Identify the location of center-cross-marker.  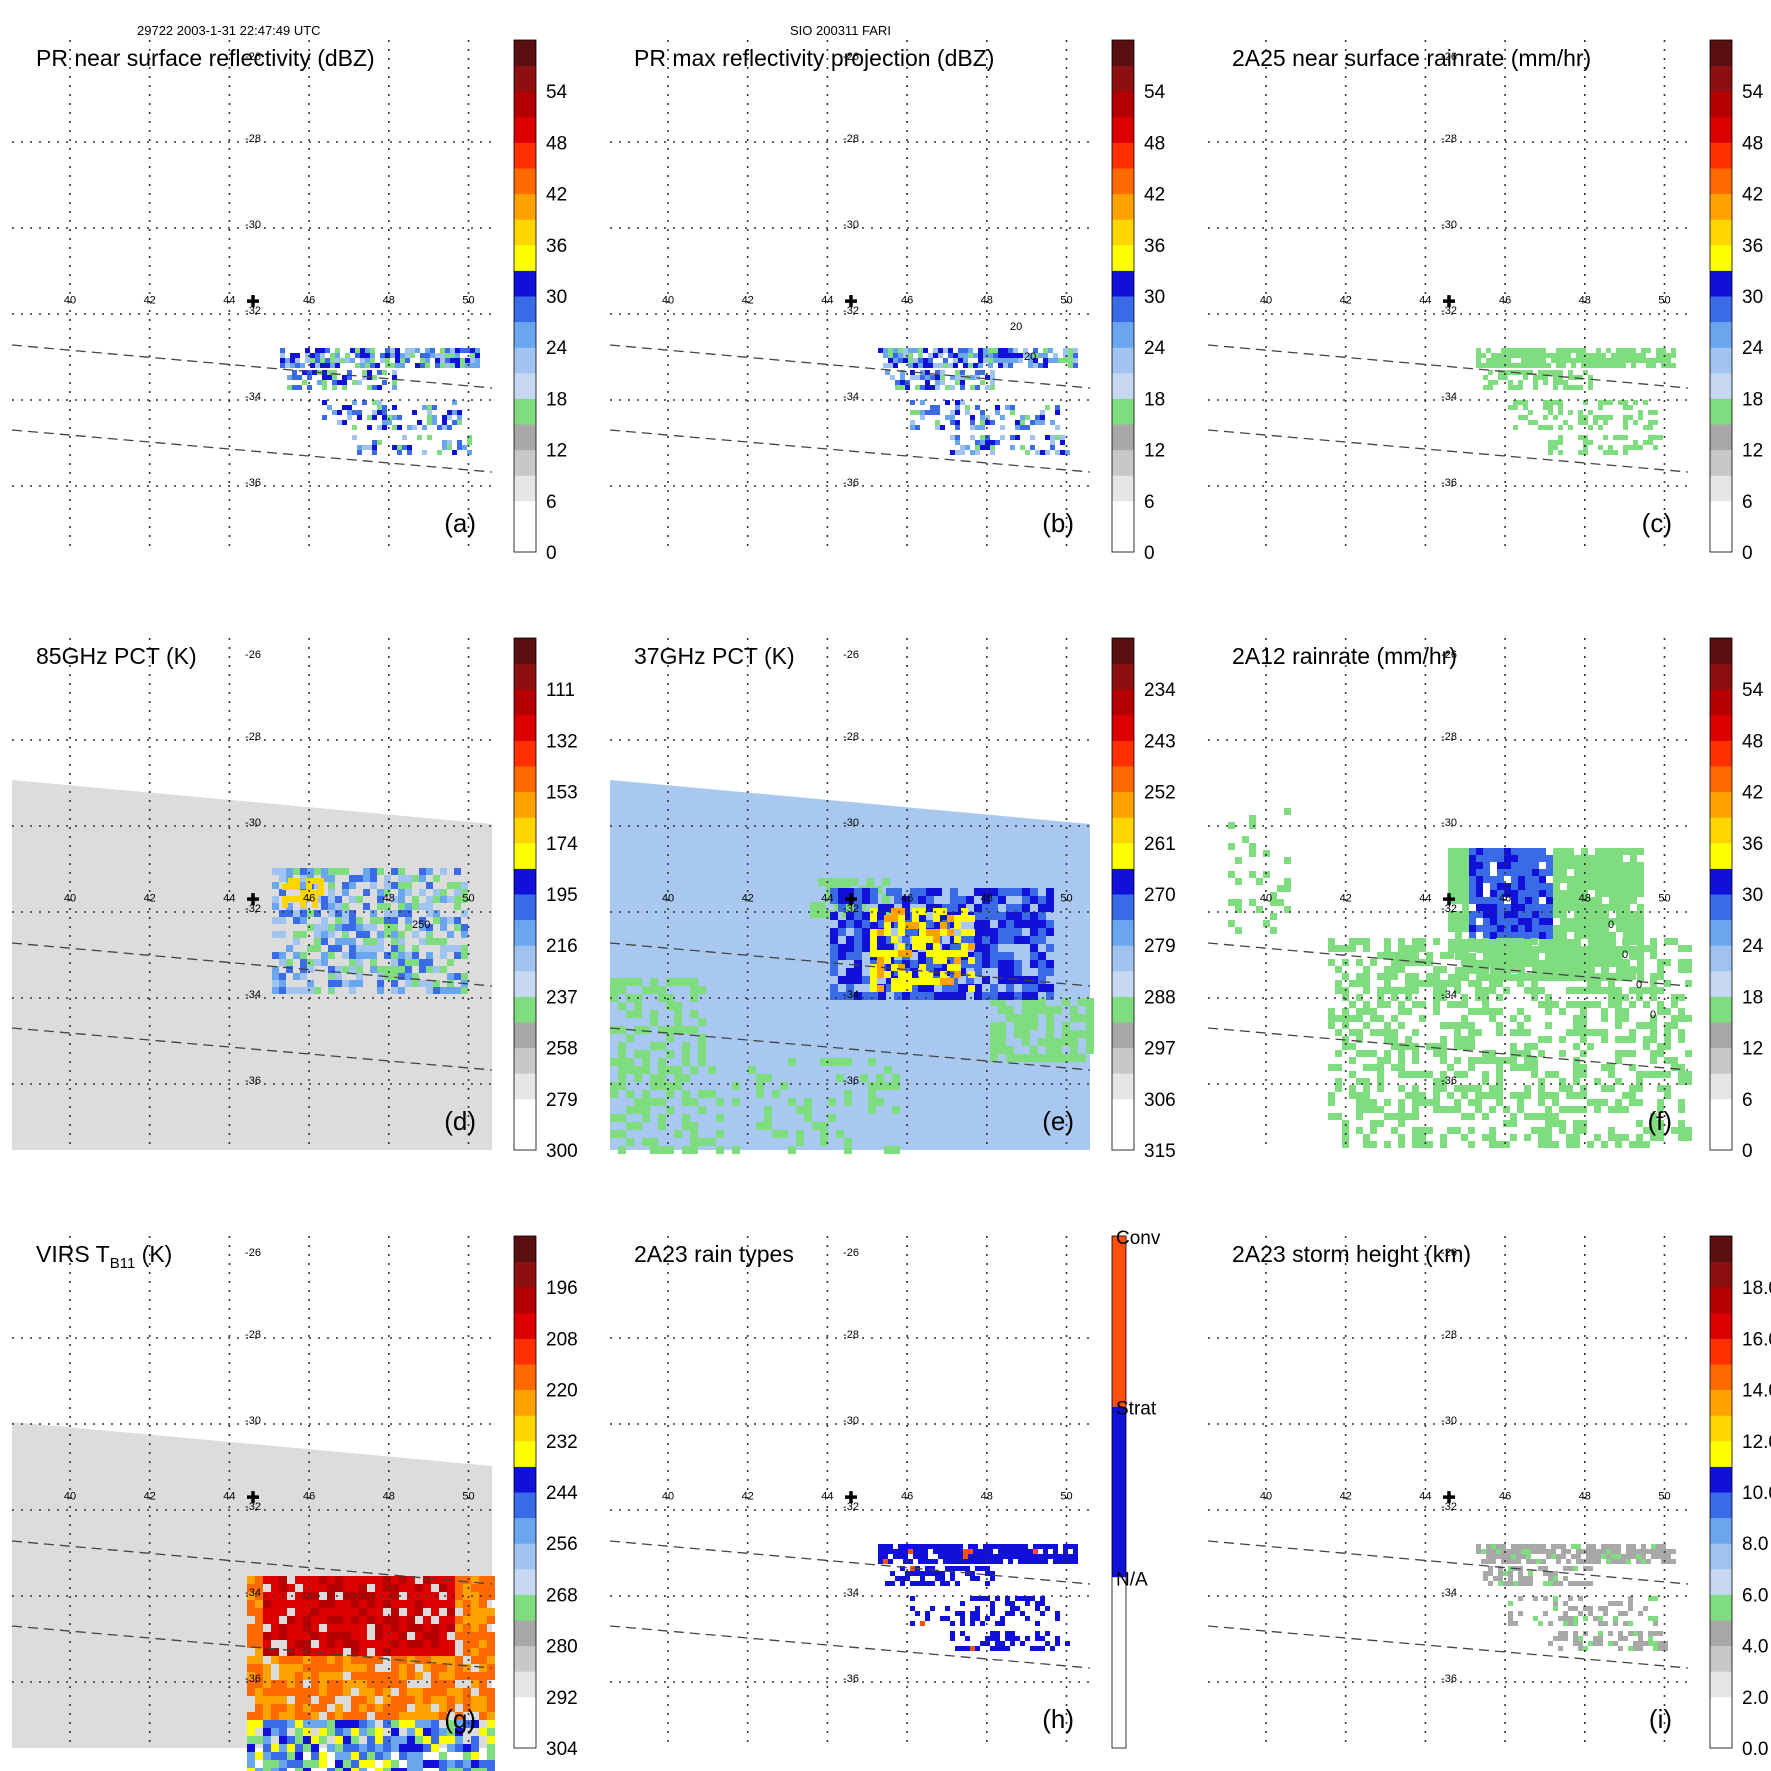
(253, 1497).